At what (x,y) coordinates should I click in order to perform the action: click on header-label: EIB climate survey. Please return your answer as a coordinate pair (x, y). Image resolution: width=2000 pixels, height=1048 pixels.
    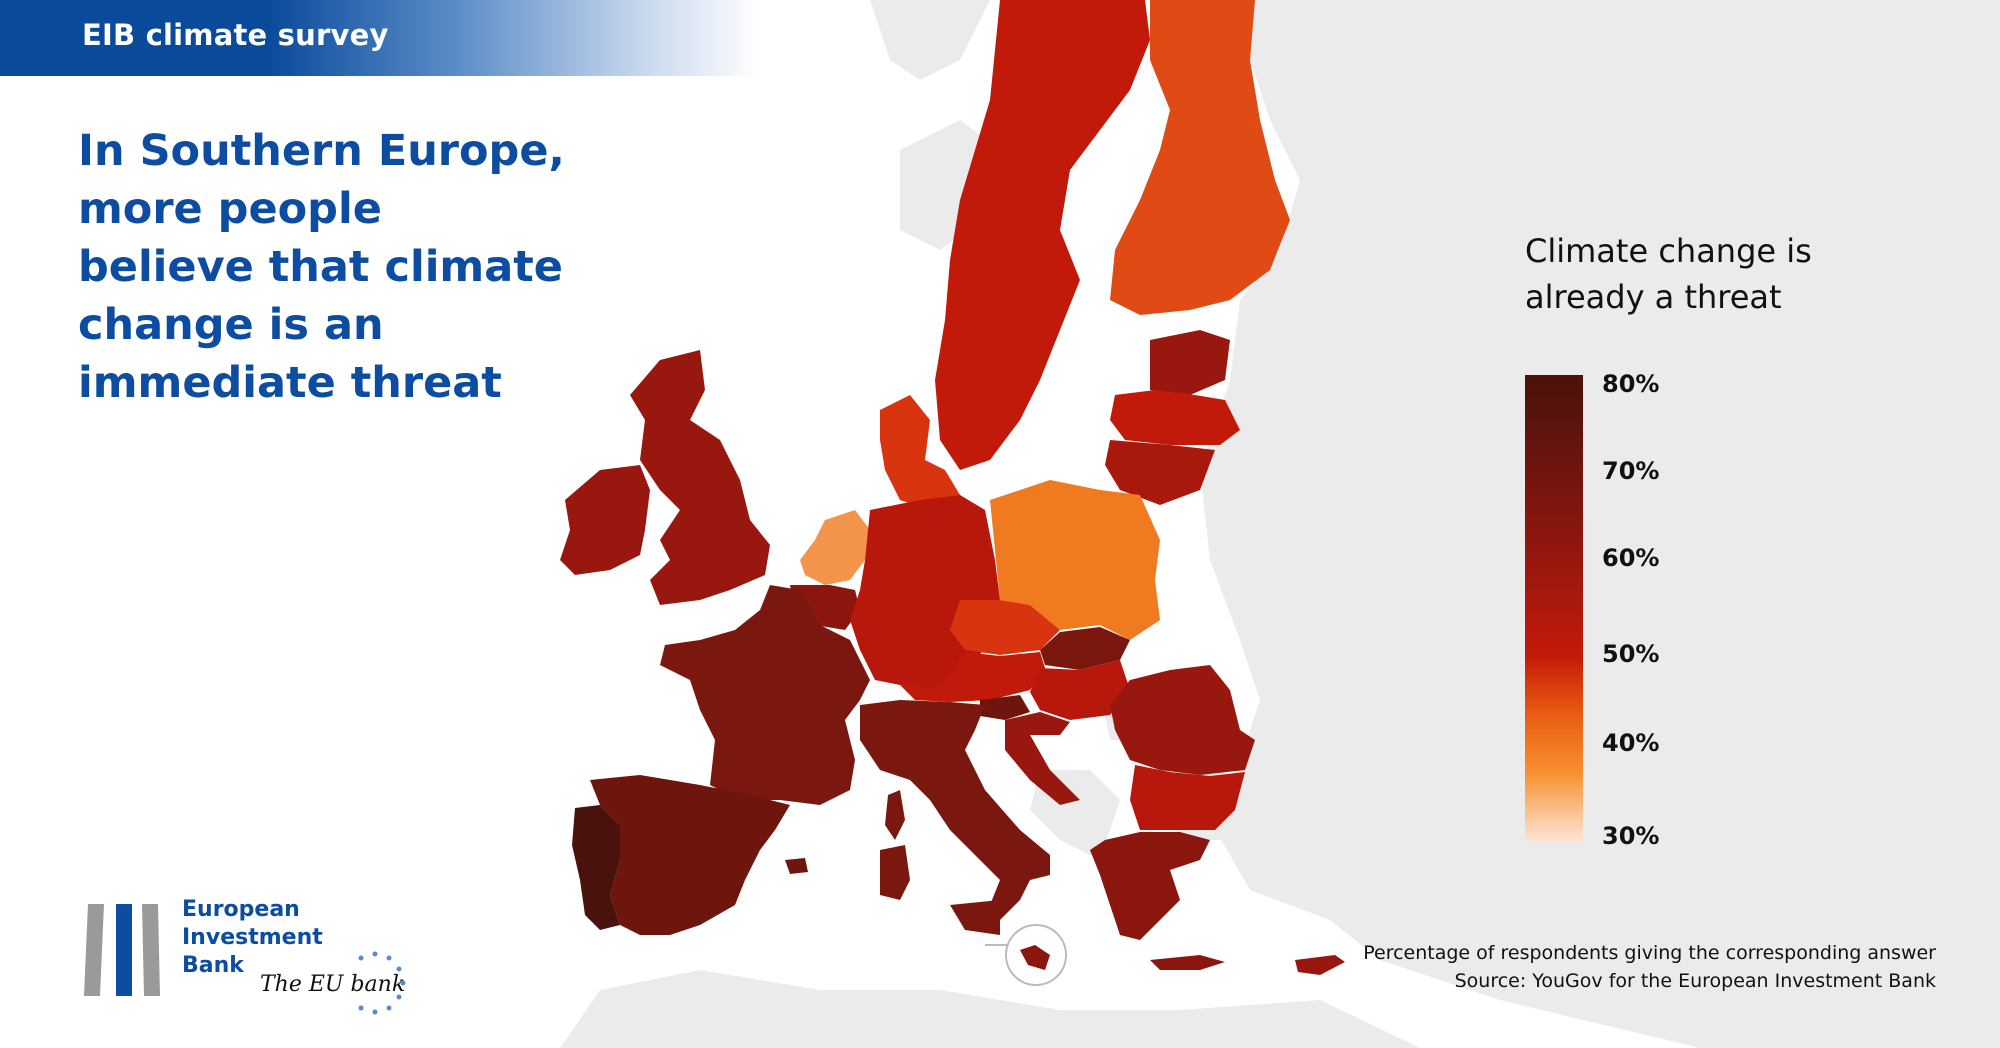
    Looking at the image, I should click on (235, 35).